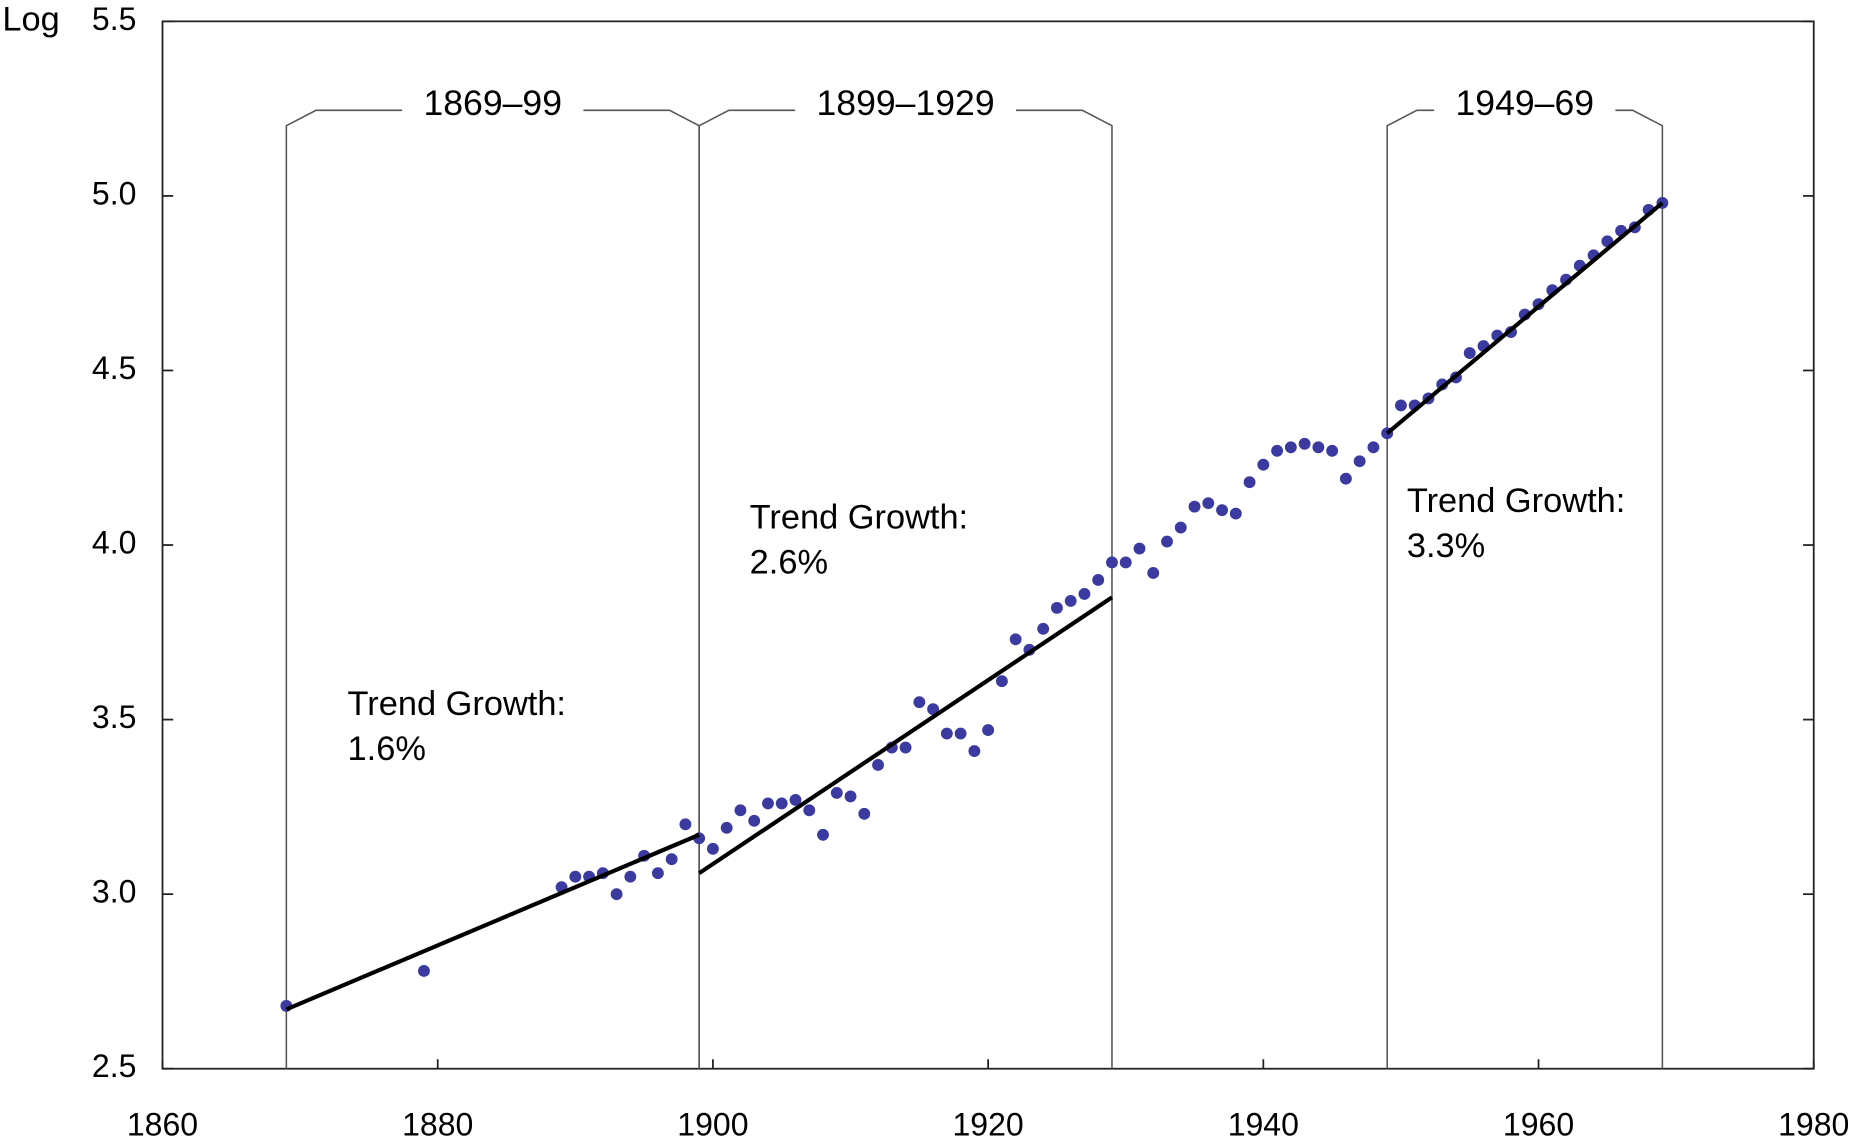 This screenshot has height=1147, width=1860. I want to click on x-tick-label: 1860, so click(162, 1124).